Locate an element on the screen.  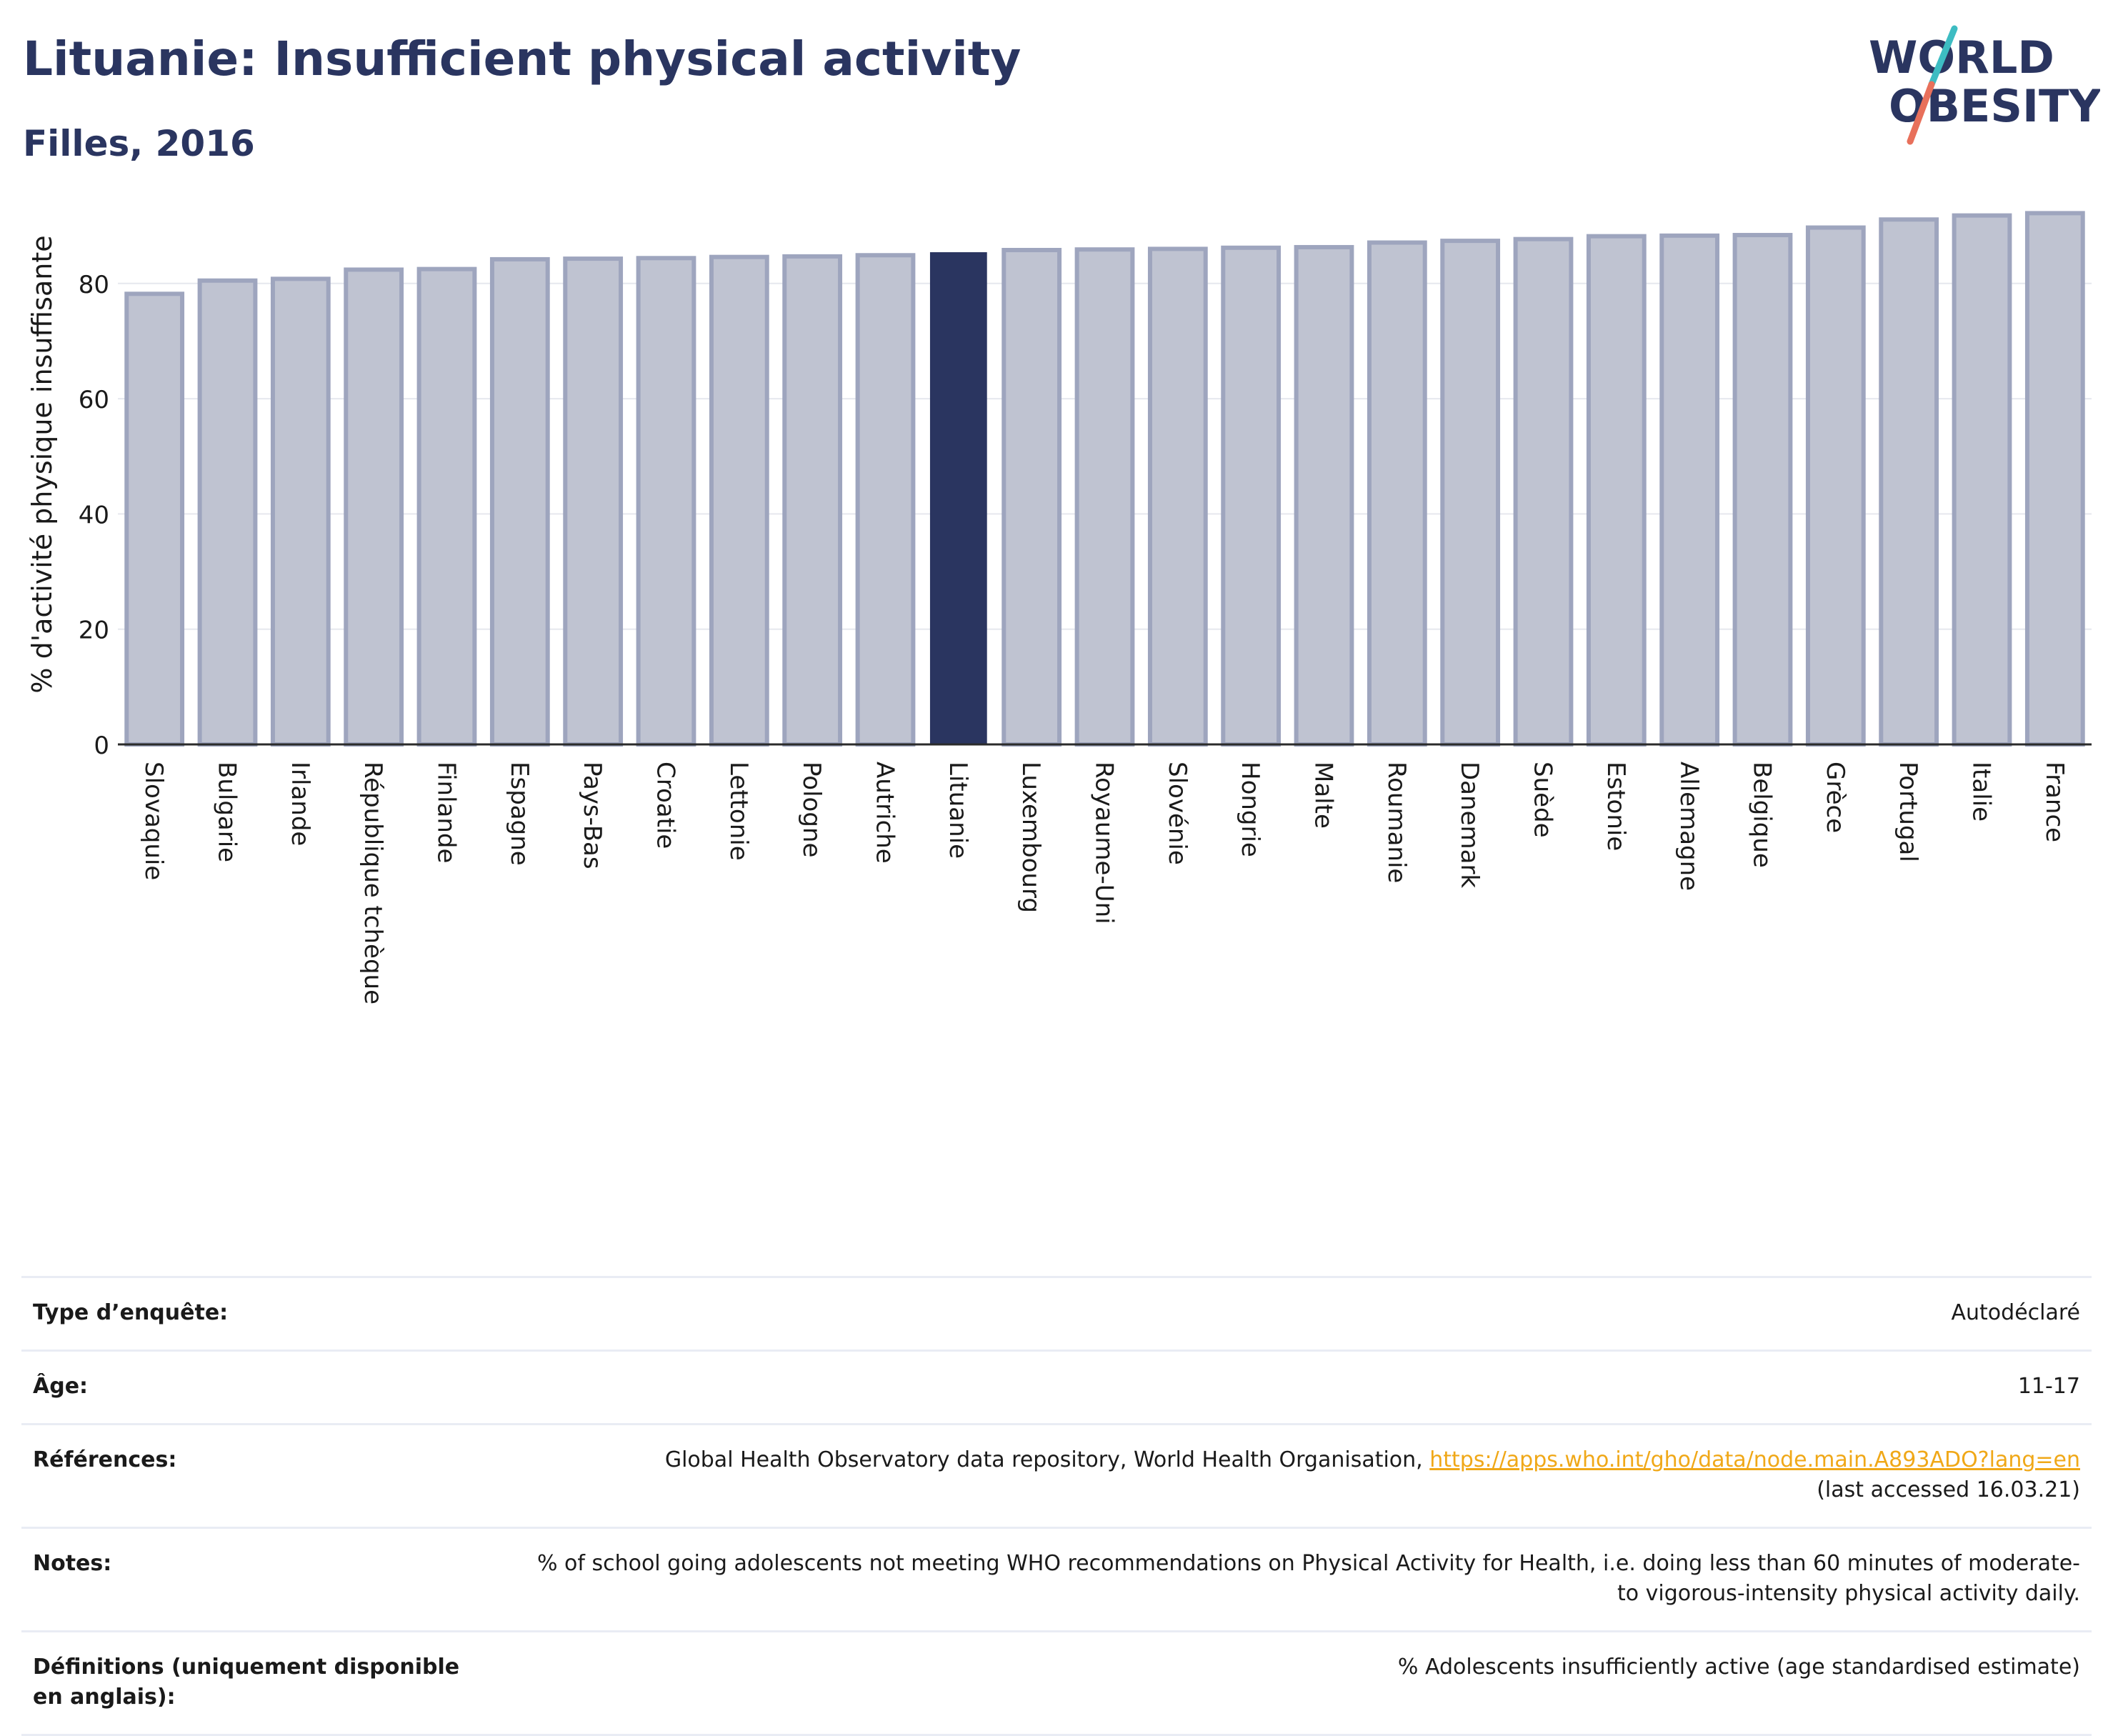
bar-grèce is located at coordinates (1835, 486).